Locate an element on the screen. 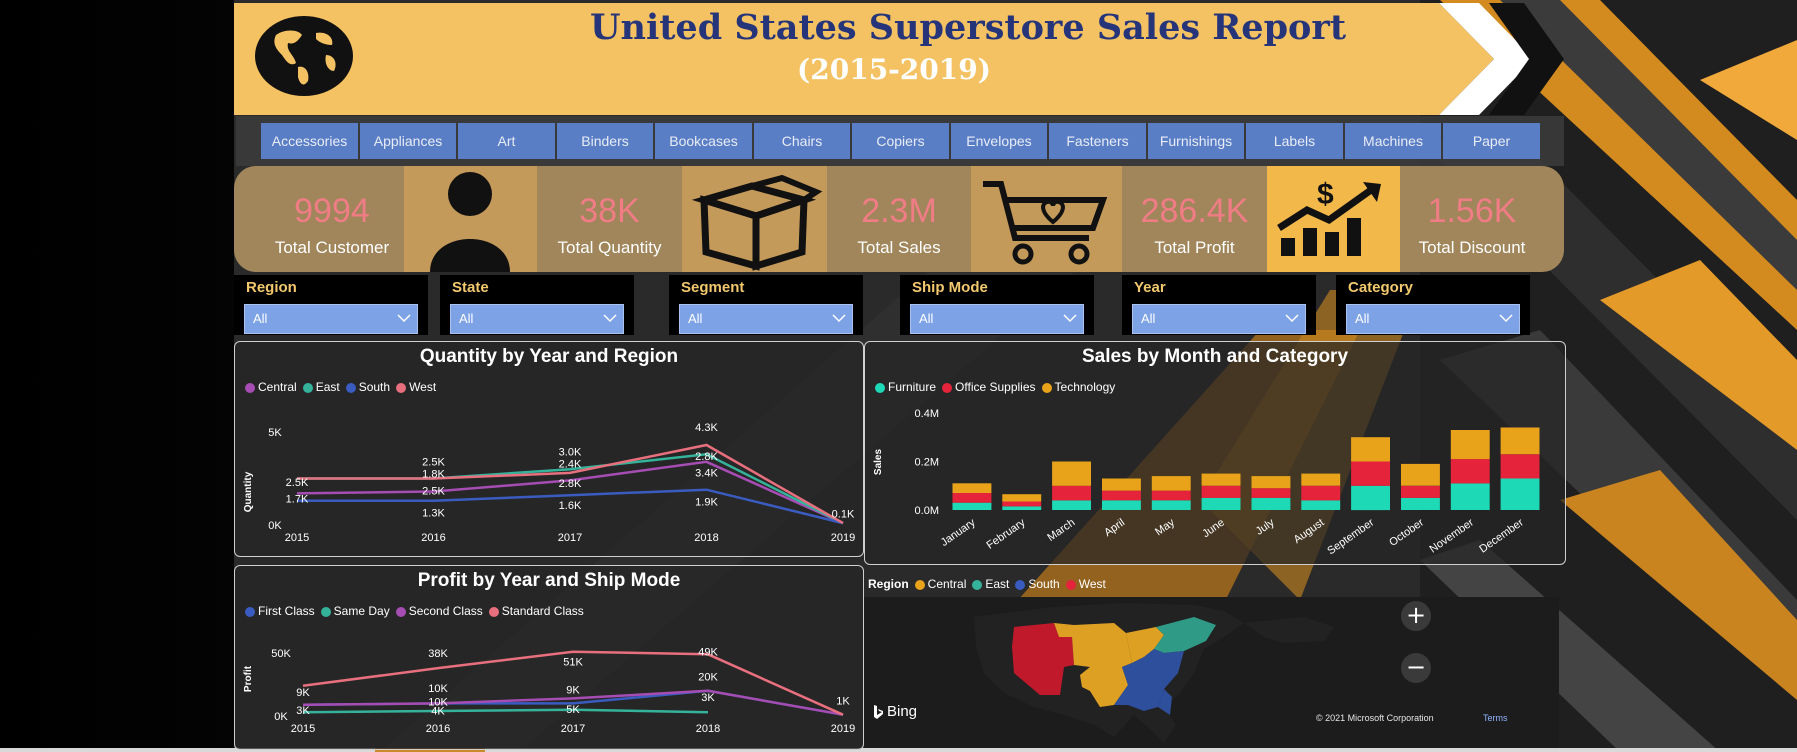  legend-item: Standard Class is located at coordinates (536, 611).